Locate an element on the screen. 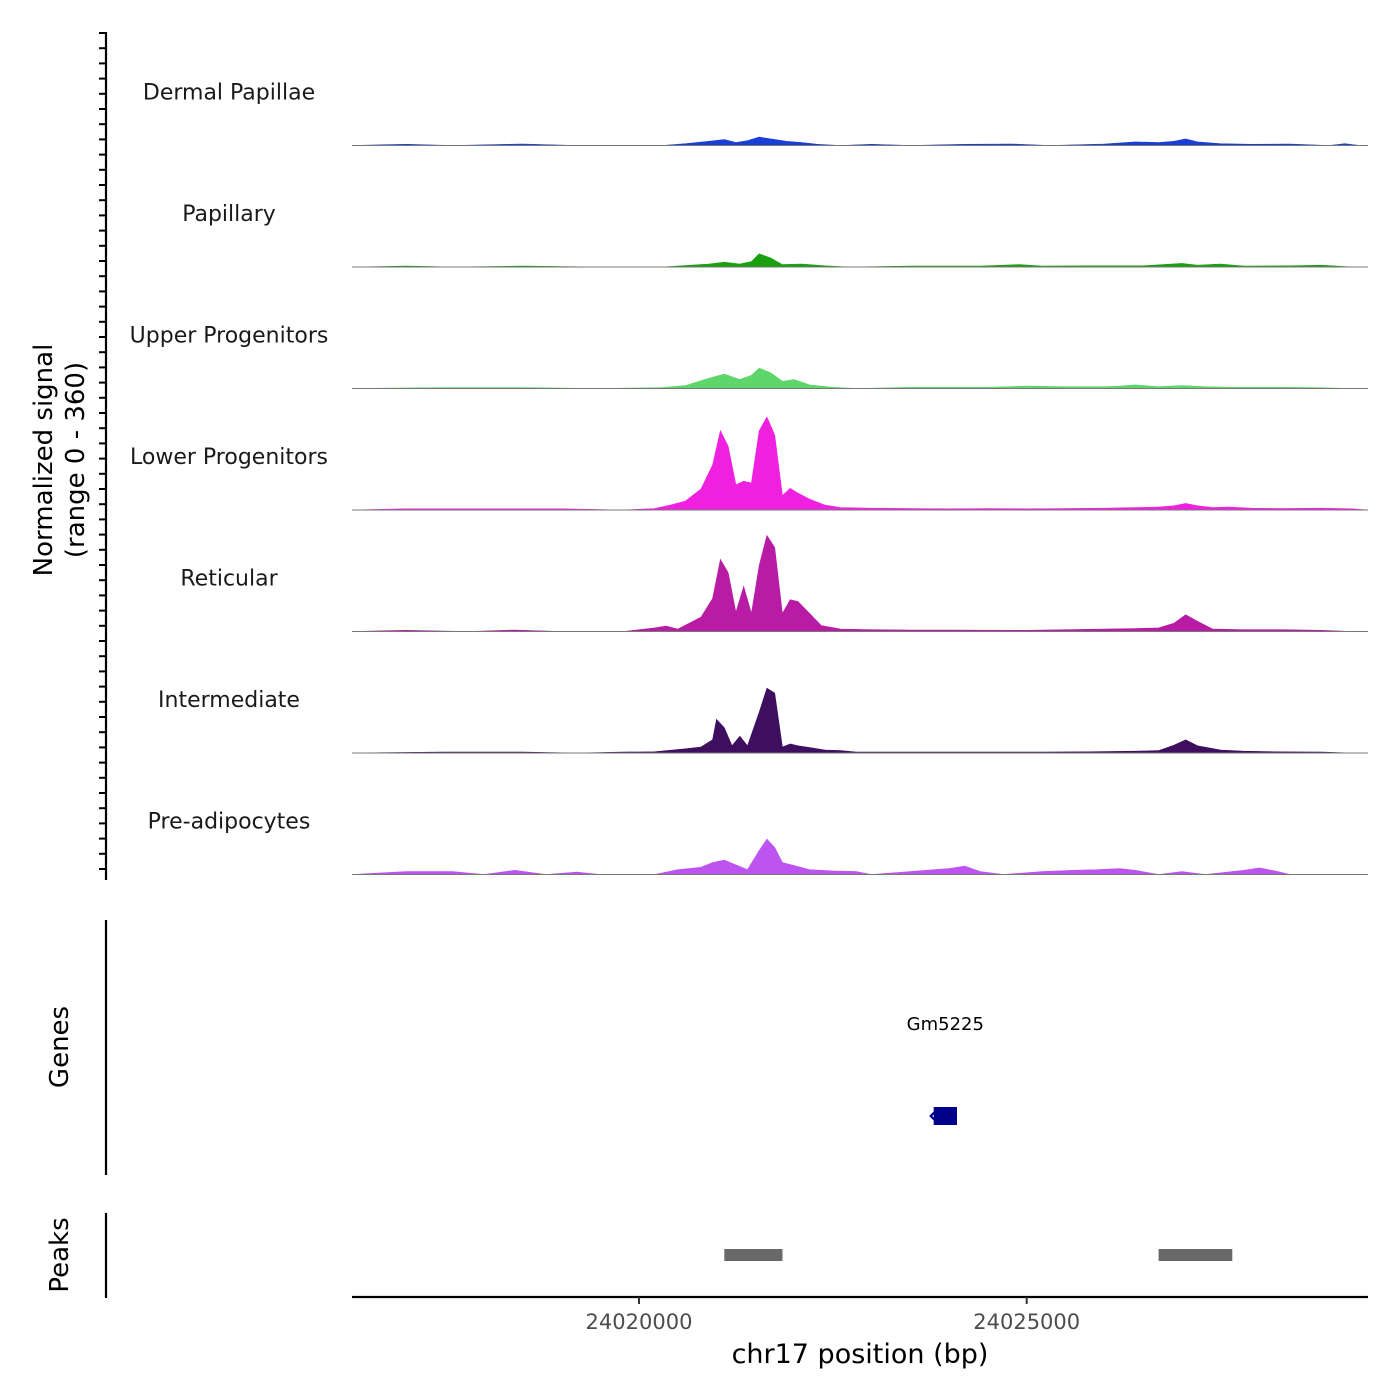 This screenshot has width=1400, height=1400. gene-annotations: Gm5225 is located at coordinates (945, 1069).